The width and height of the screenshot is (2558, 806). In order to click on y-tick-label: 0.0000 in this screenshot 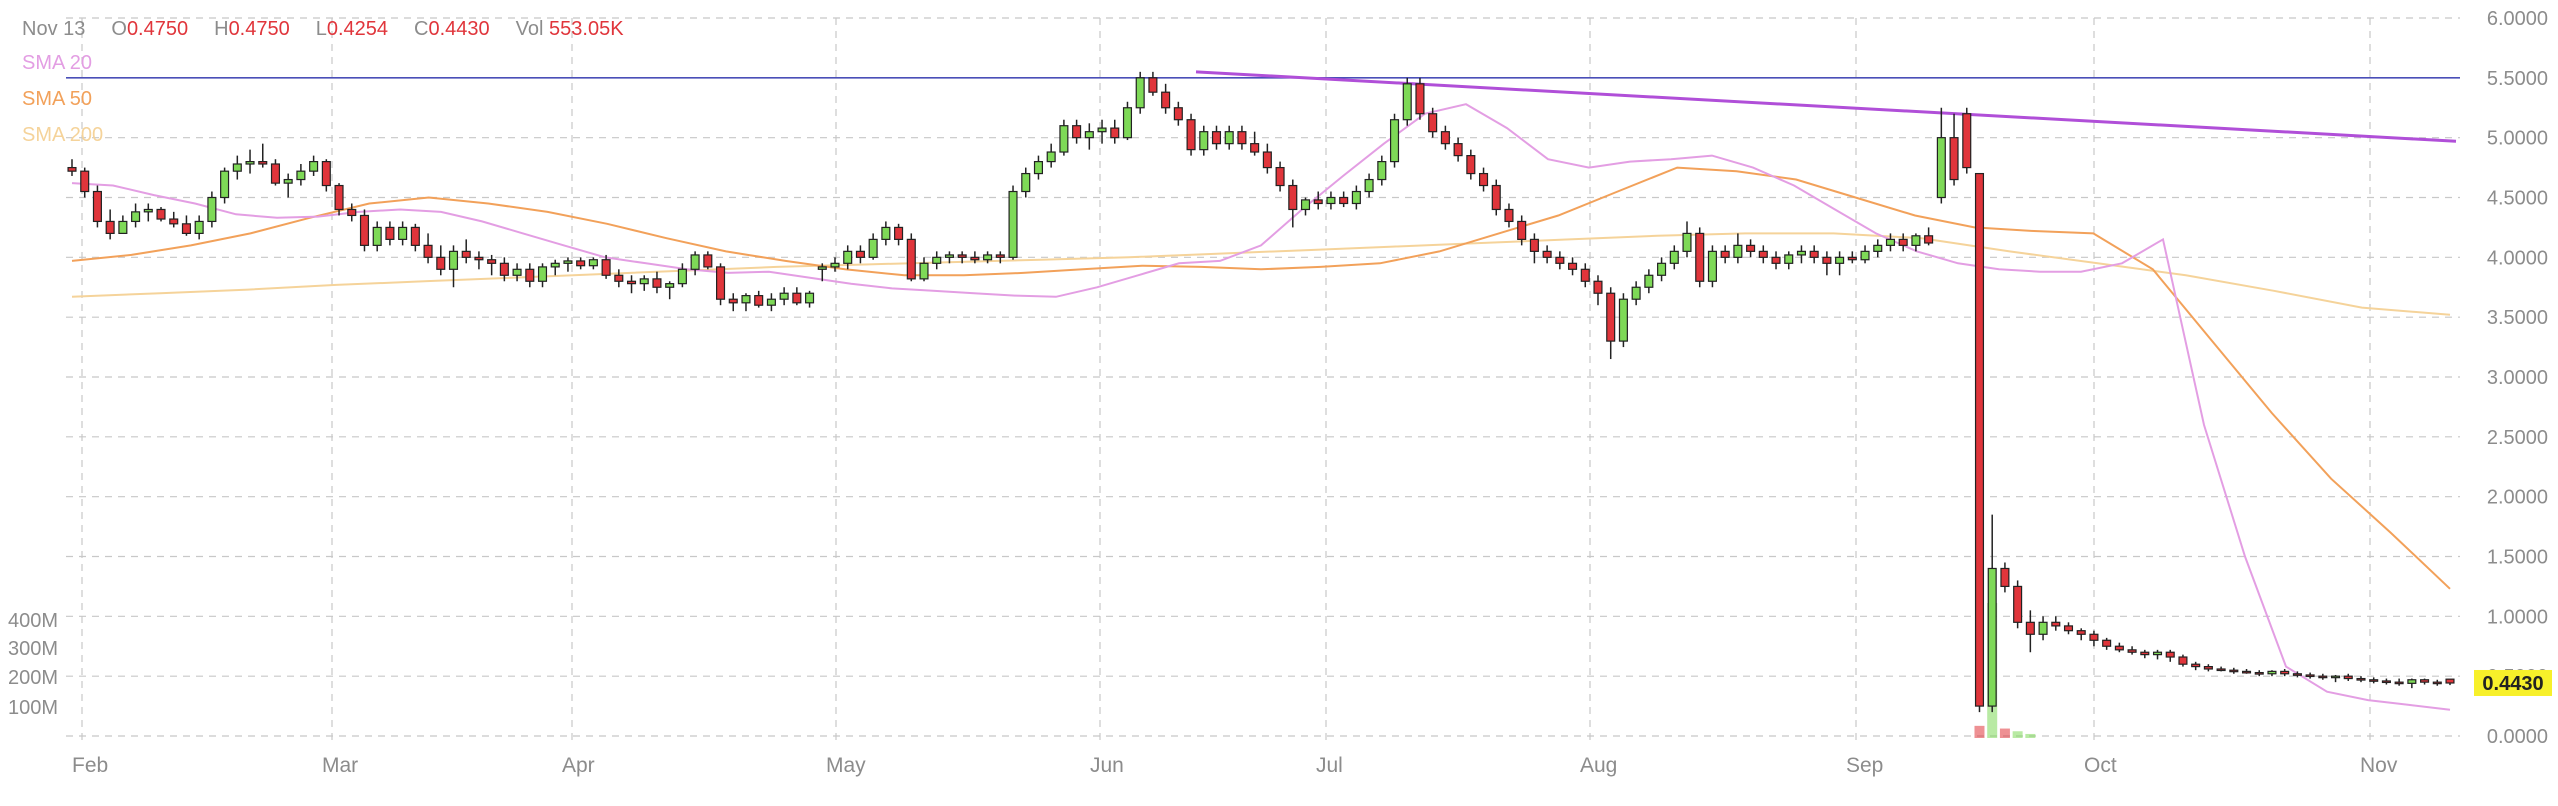, I will do `click(2517, 737)`.